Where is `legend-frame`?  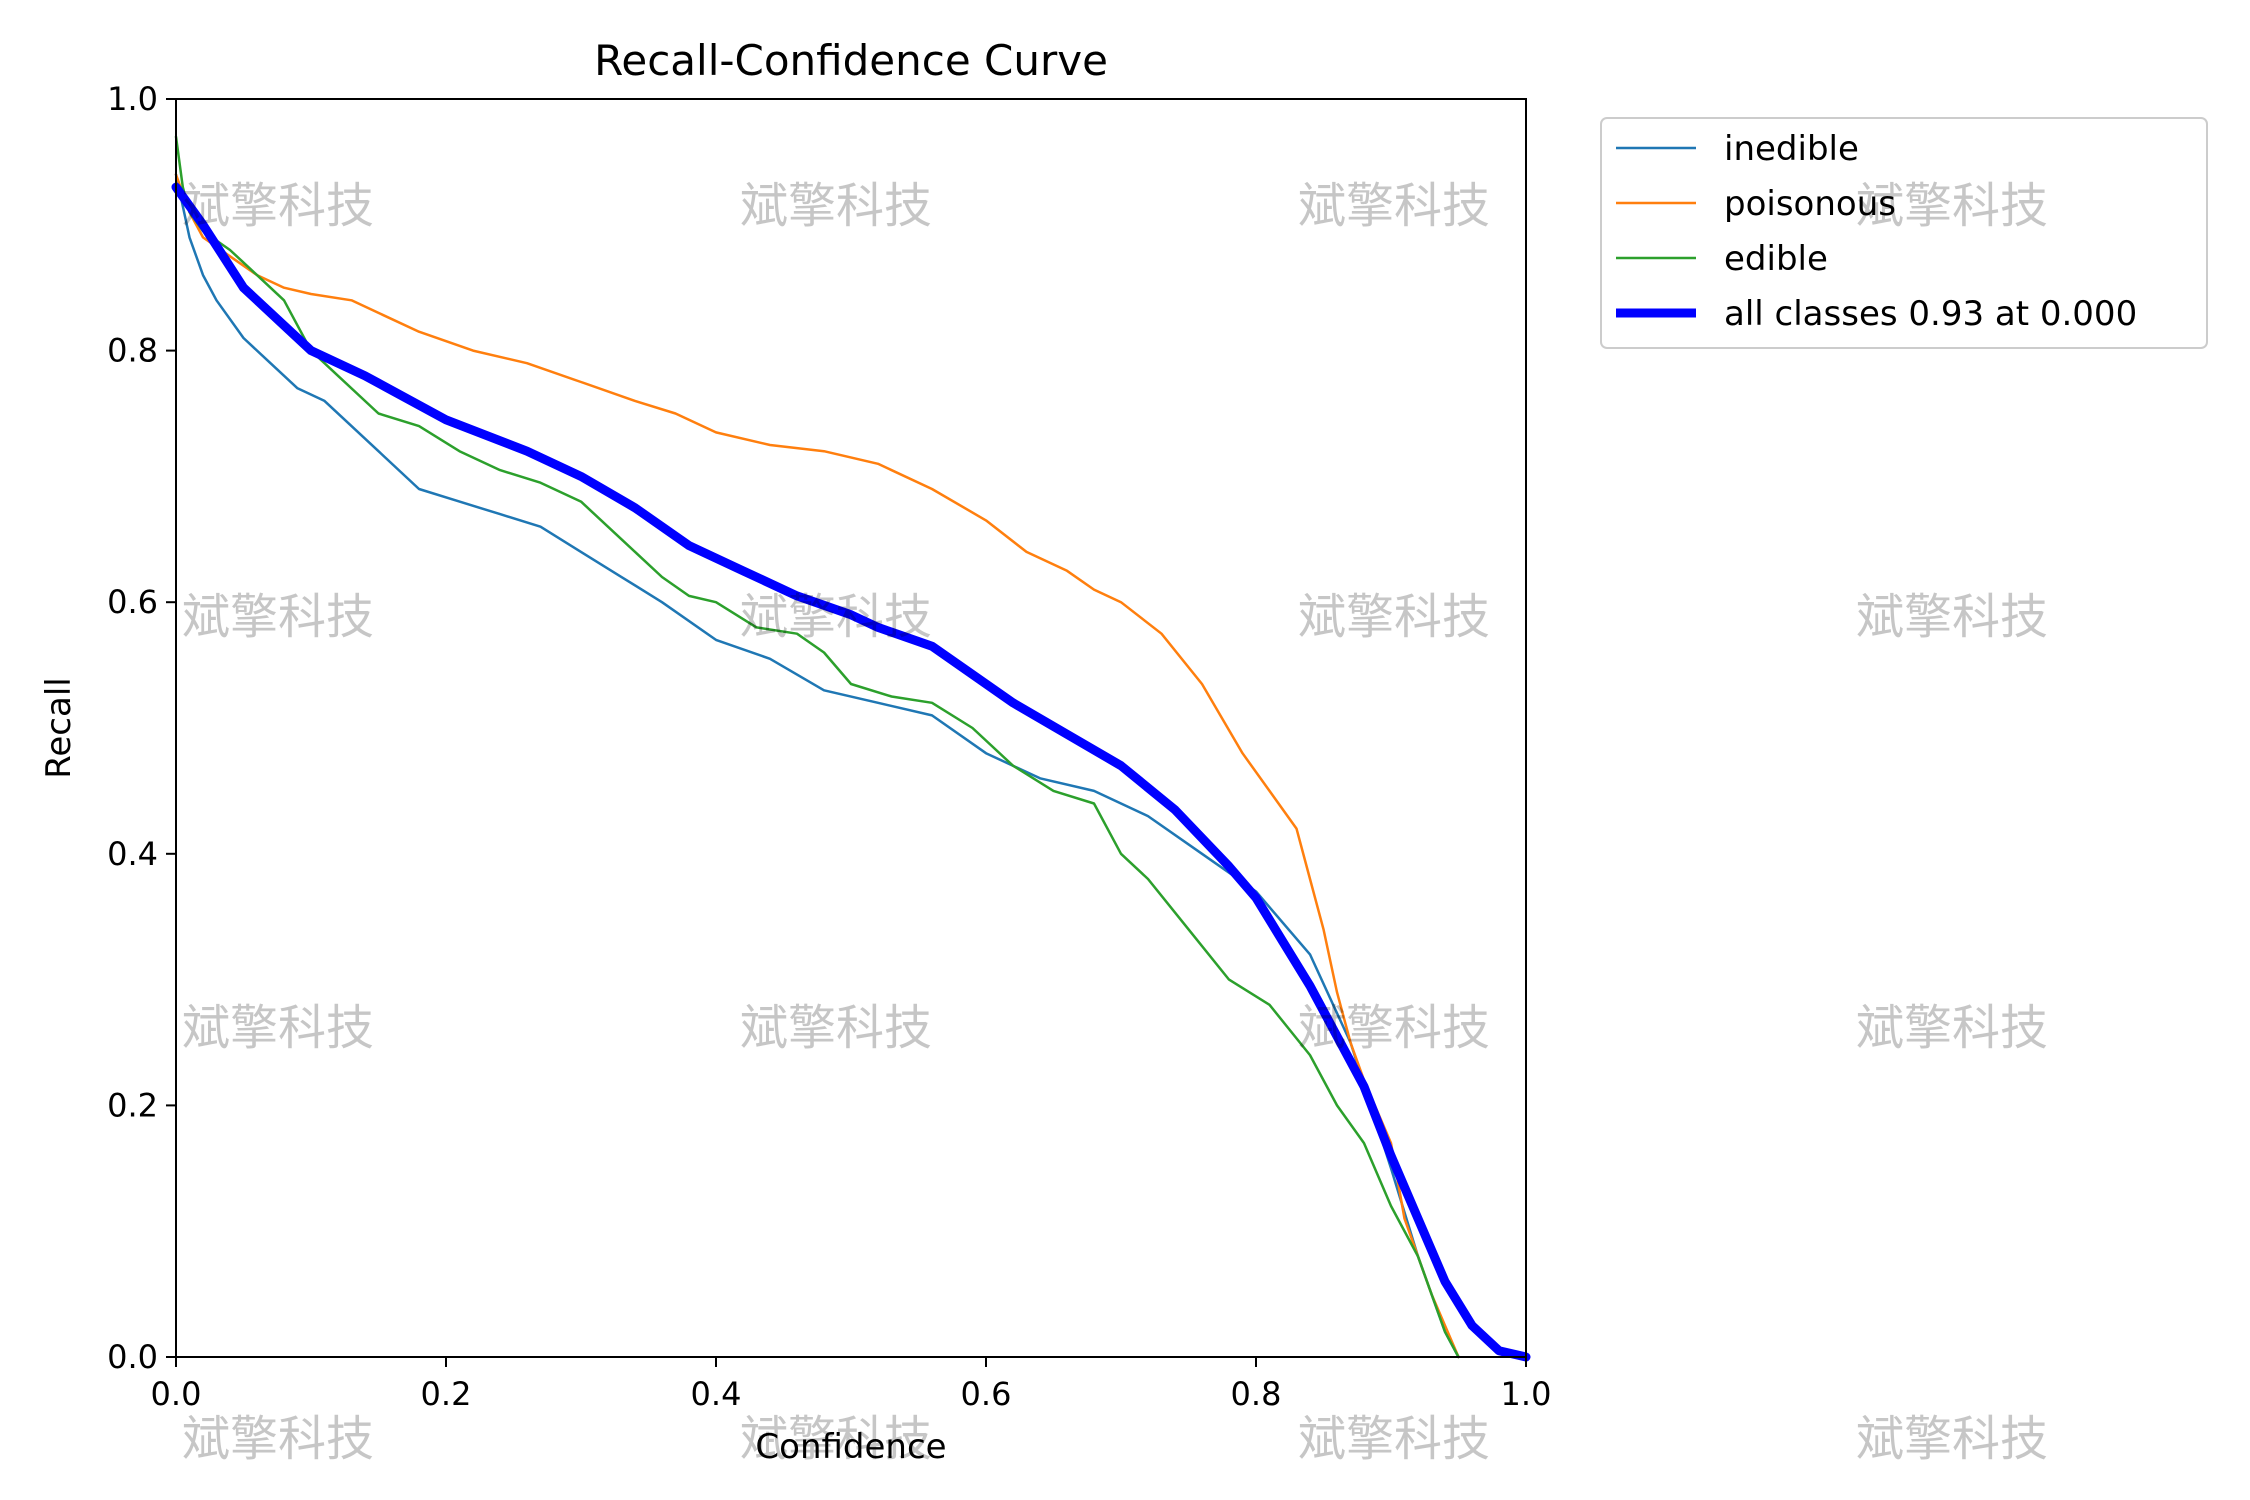
legend-frame is located at coordinates (1904, 233).